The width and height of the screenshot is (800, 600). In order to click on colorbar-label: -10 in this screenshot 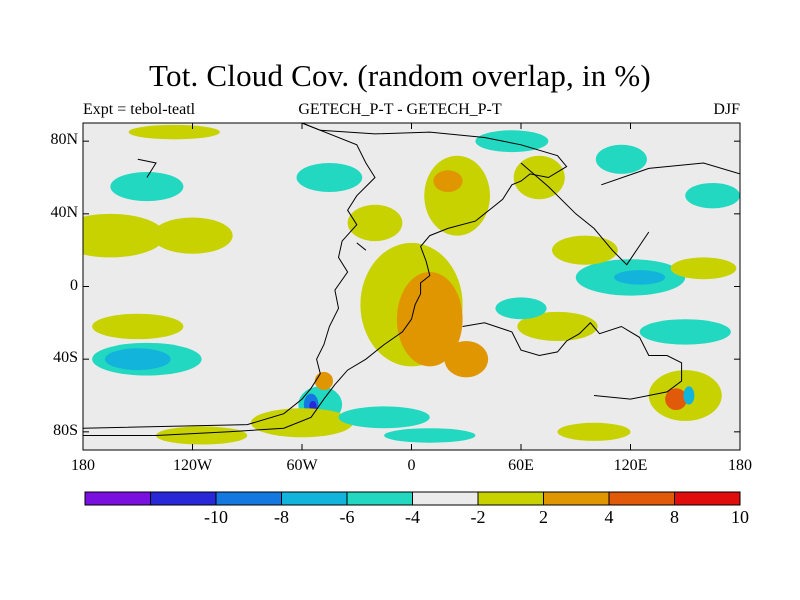, I will do `click(216, 517)`.